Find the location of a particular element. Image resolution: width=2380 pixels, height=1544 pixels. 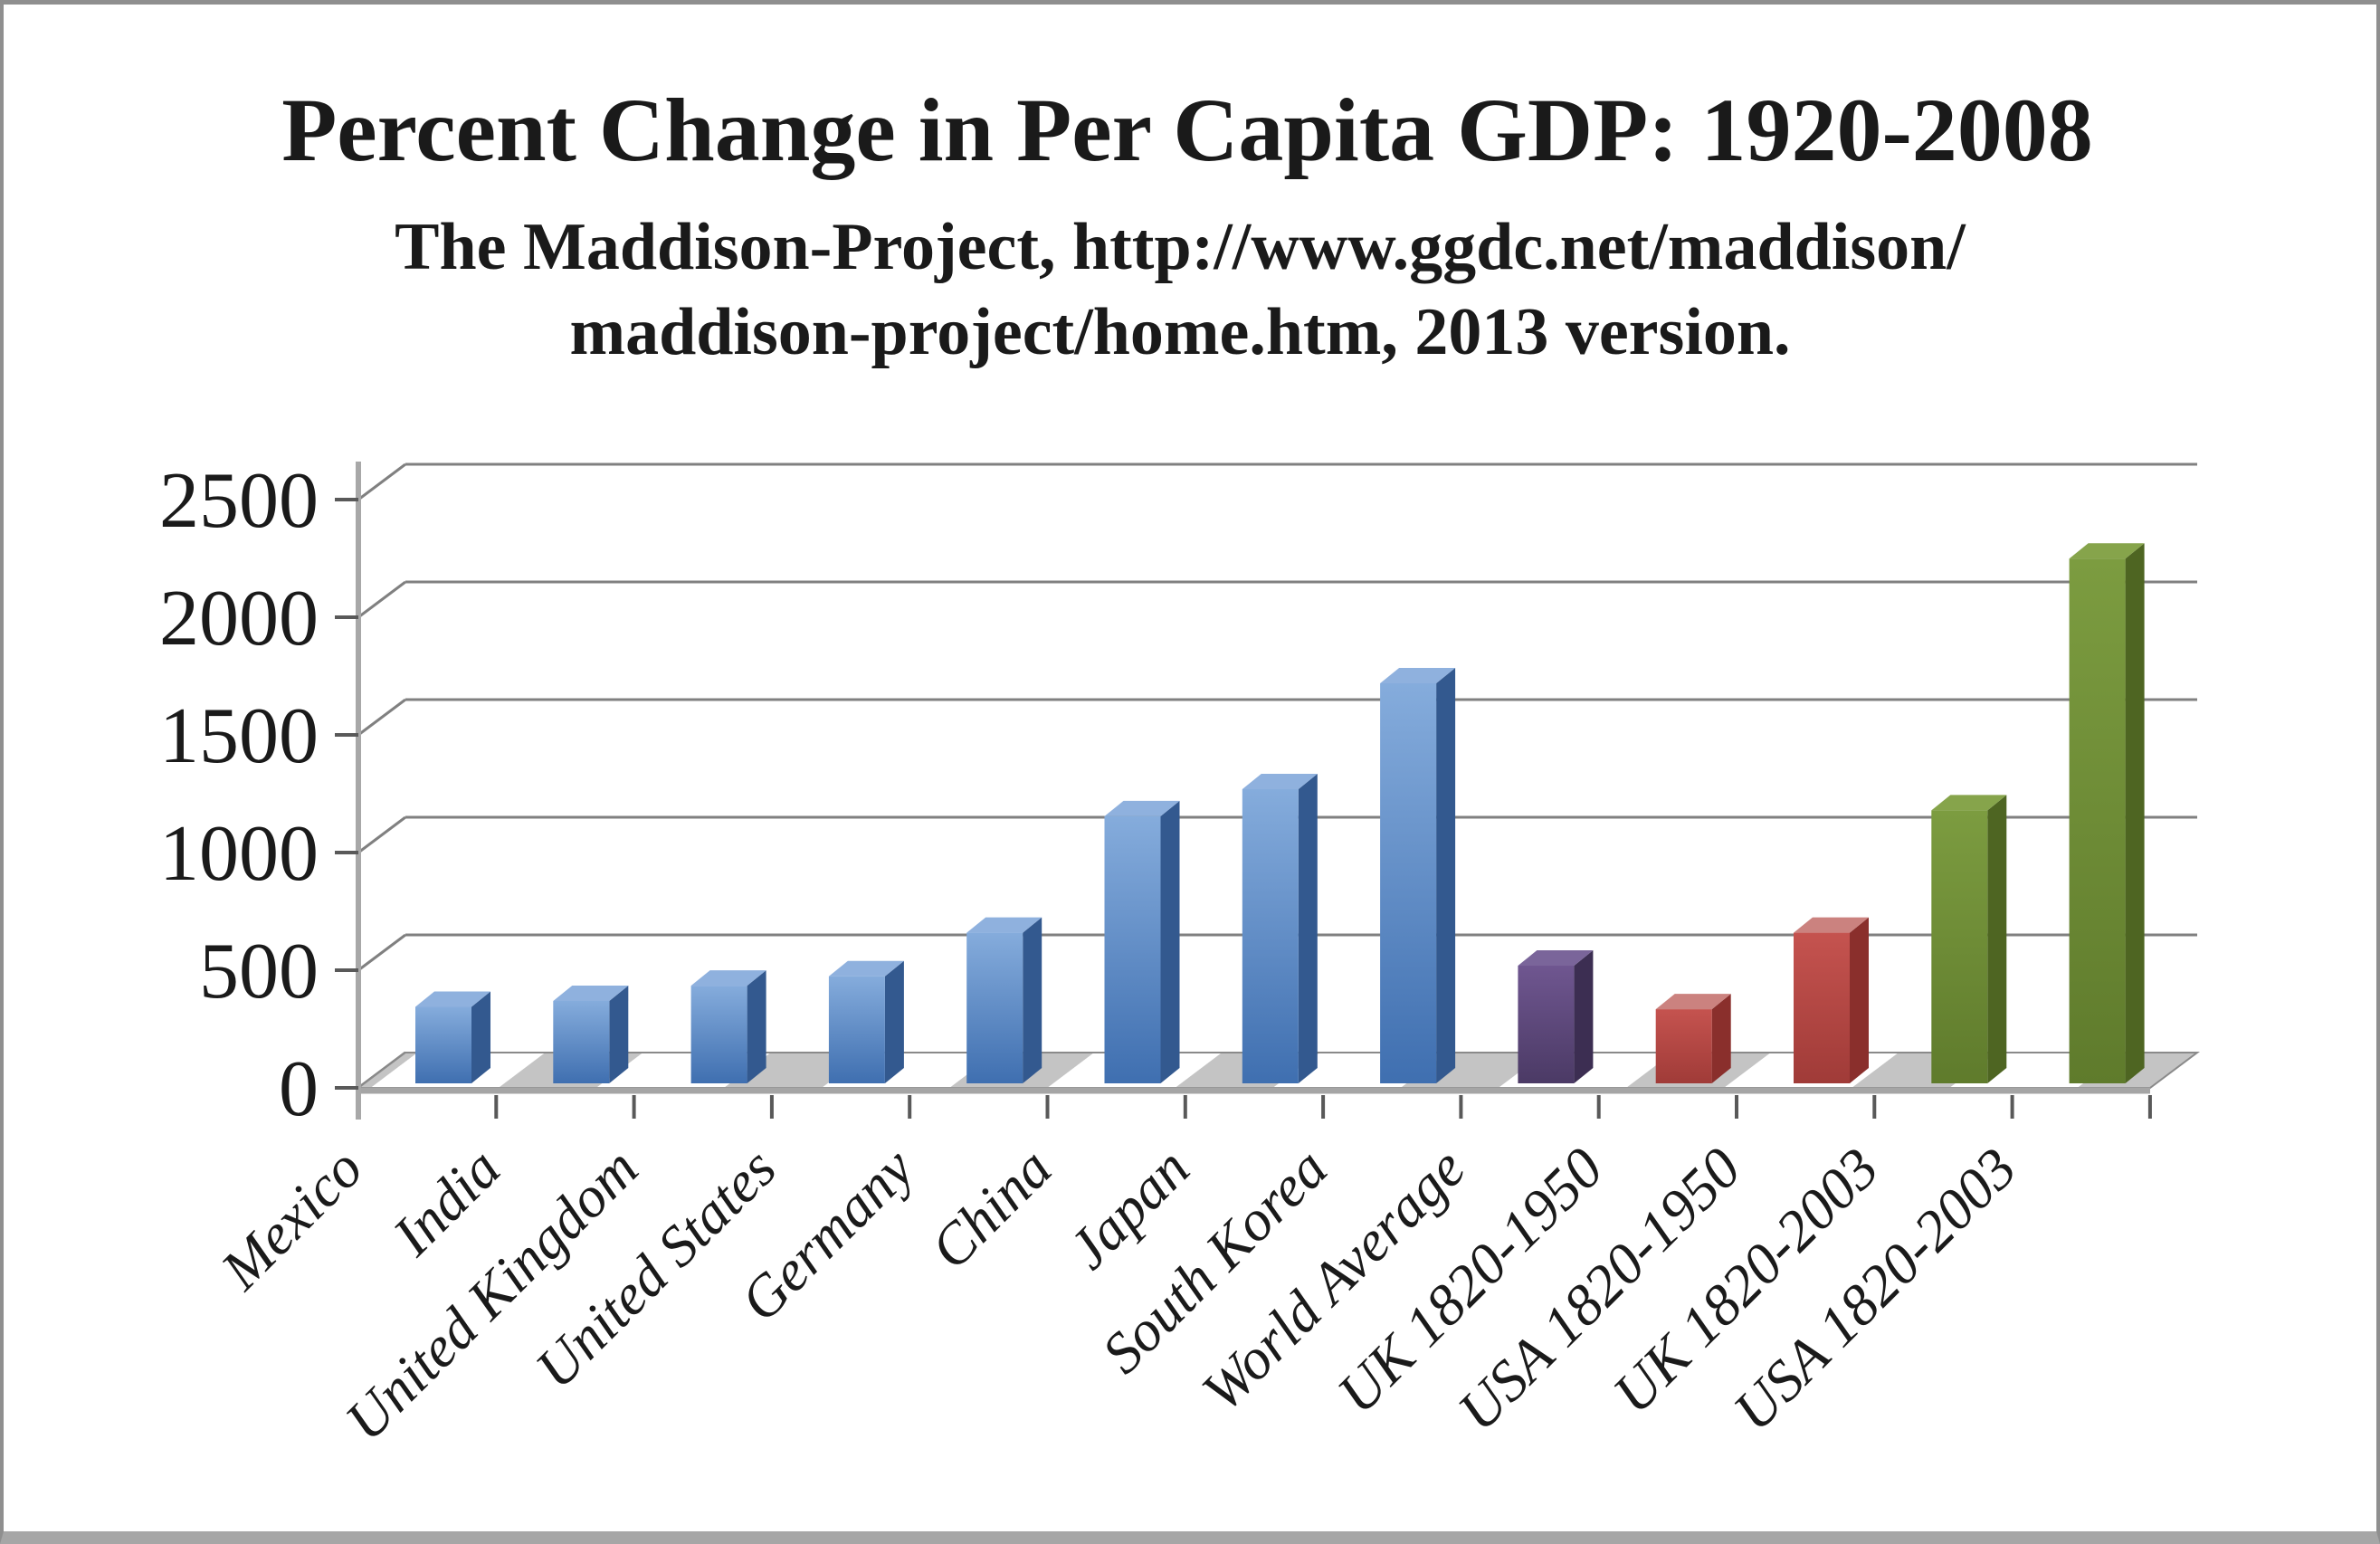

y-label-0: 0 is located at coordinates (299, 1089).